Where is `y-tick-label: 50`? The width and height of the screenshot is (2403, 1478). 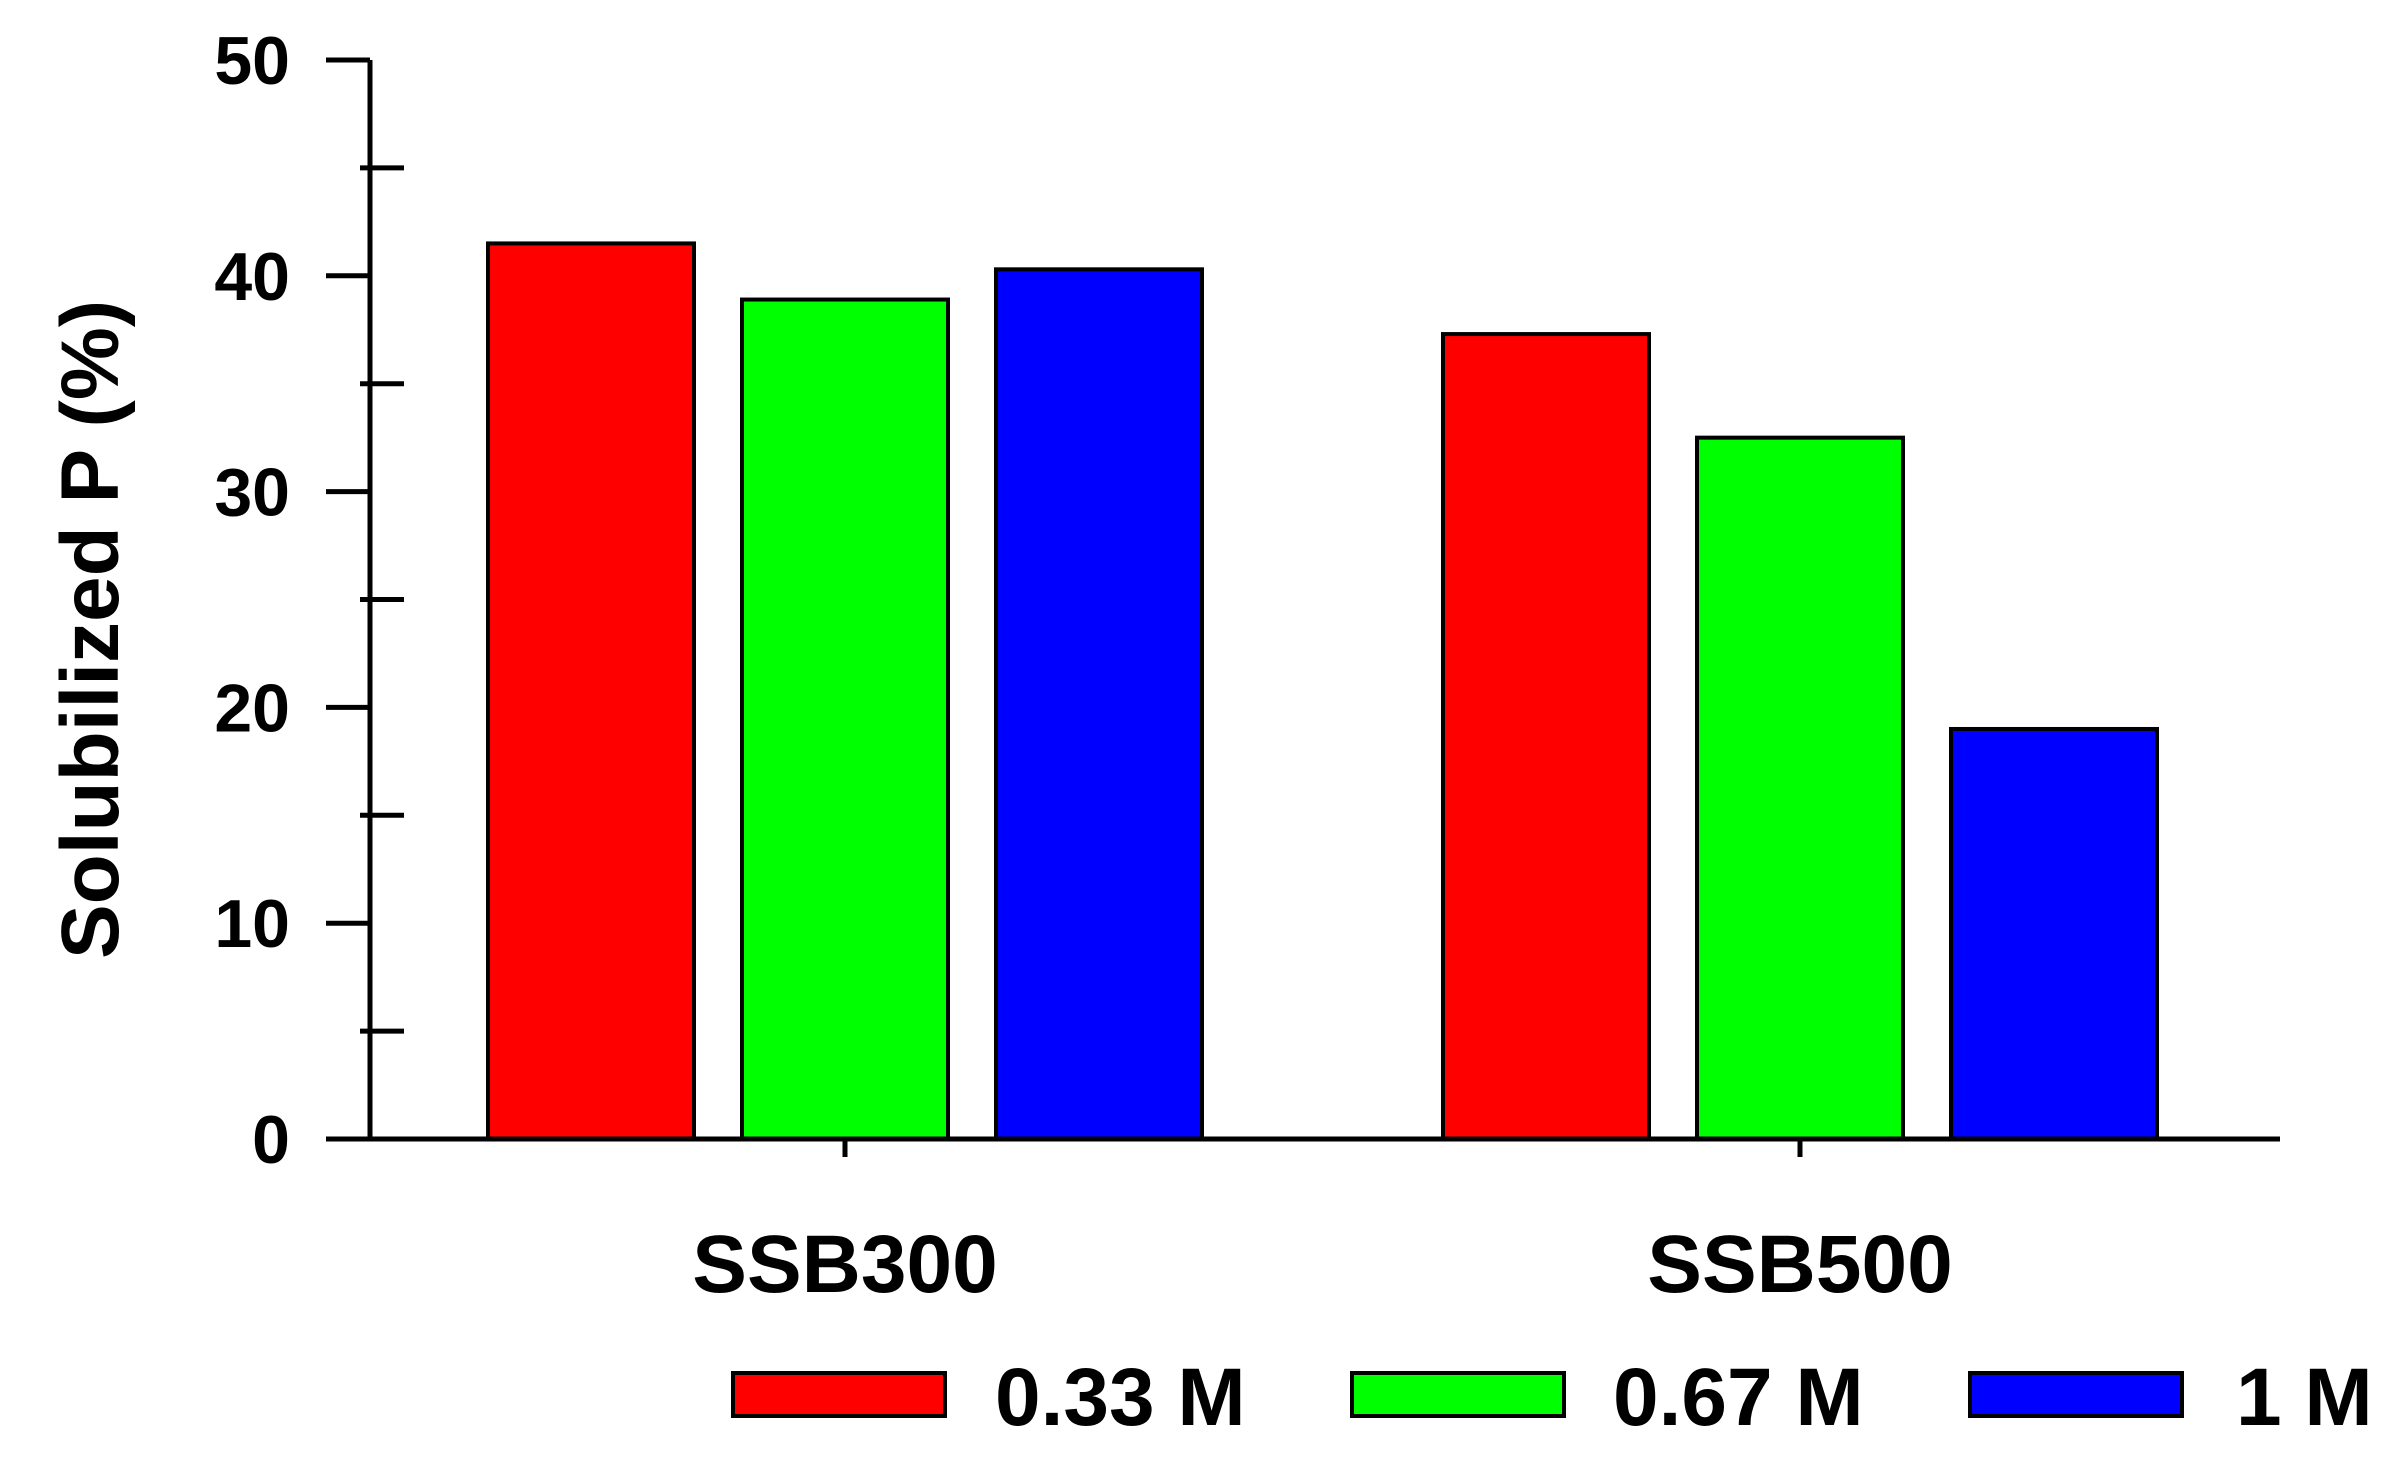
y-tick-label: 50 is located at coordinates (252, 61).